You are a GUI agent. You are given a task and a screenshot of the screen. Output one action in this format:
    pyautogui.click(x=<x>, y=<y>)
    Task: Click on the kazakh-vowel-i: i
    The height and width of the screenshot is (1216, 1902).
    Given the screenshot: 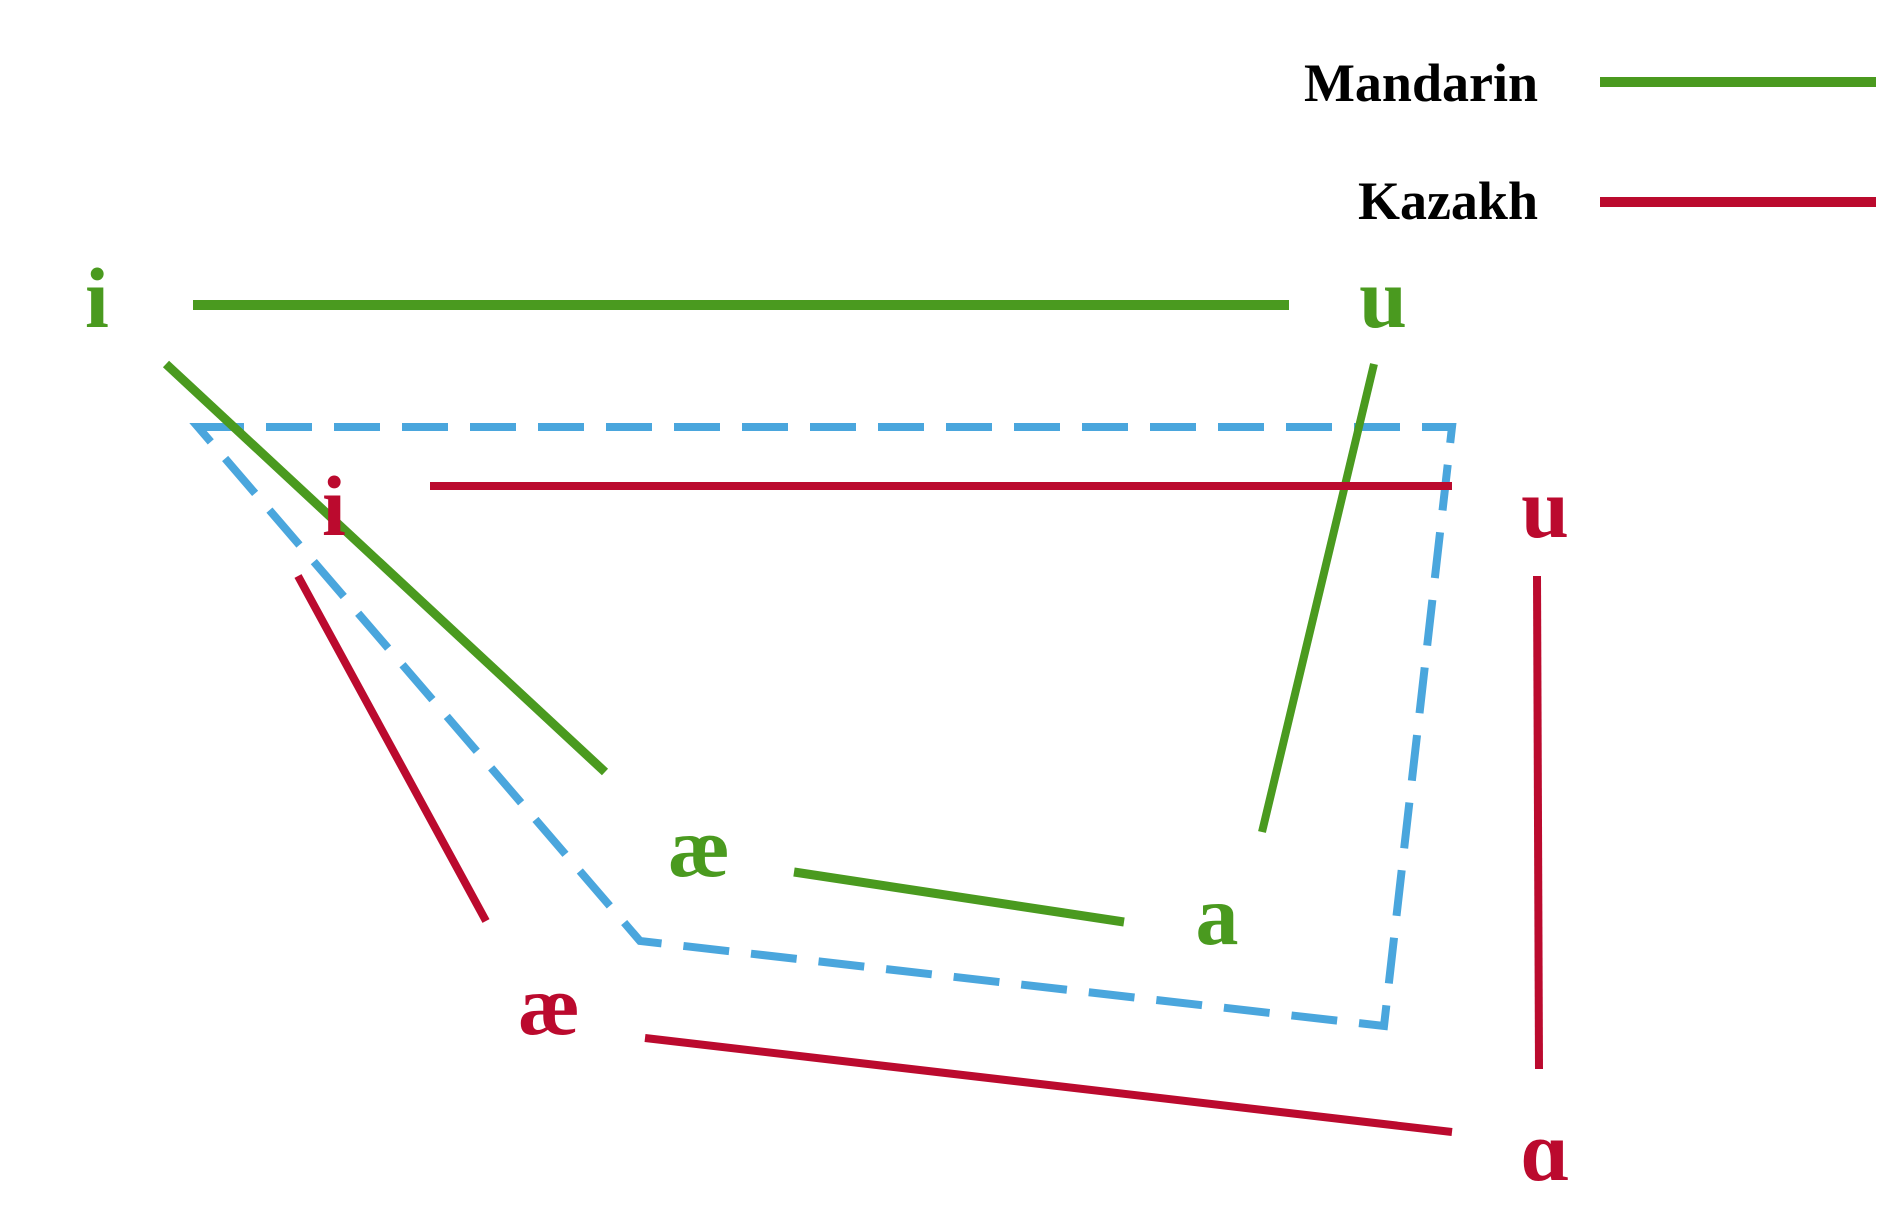 What is the action you would take?
    pyautogui.click(x=334, y=506)
    